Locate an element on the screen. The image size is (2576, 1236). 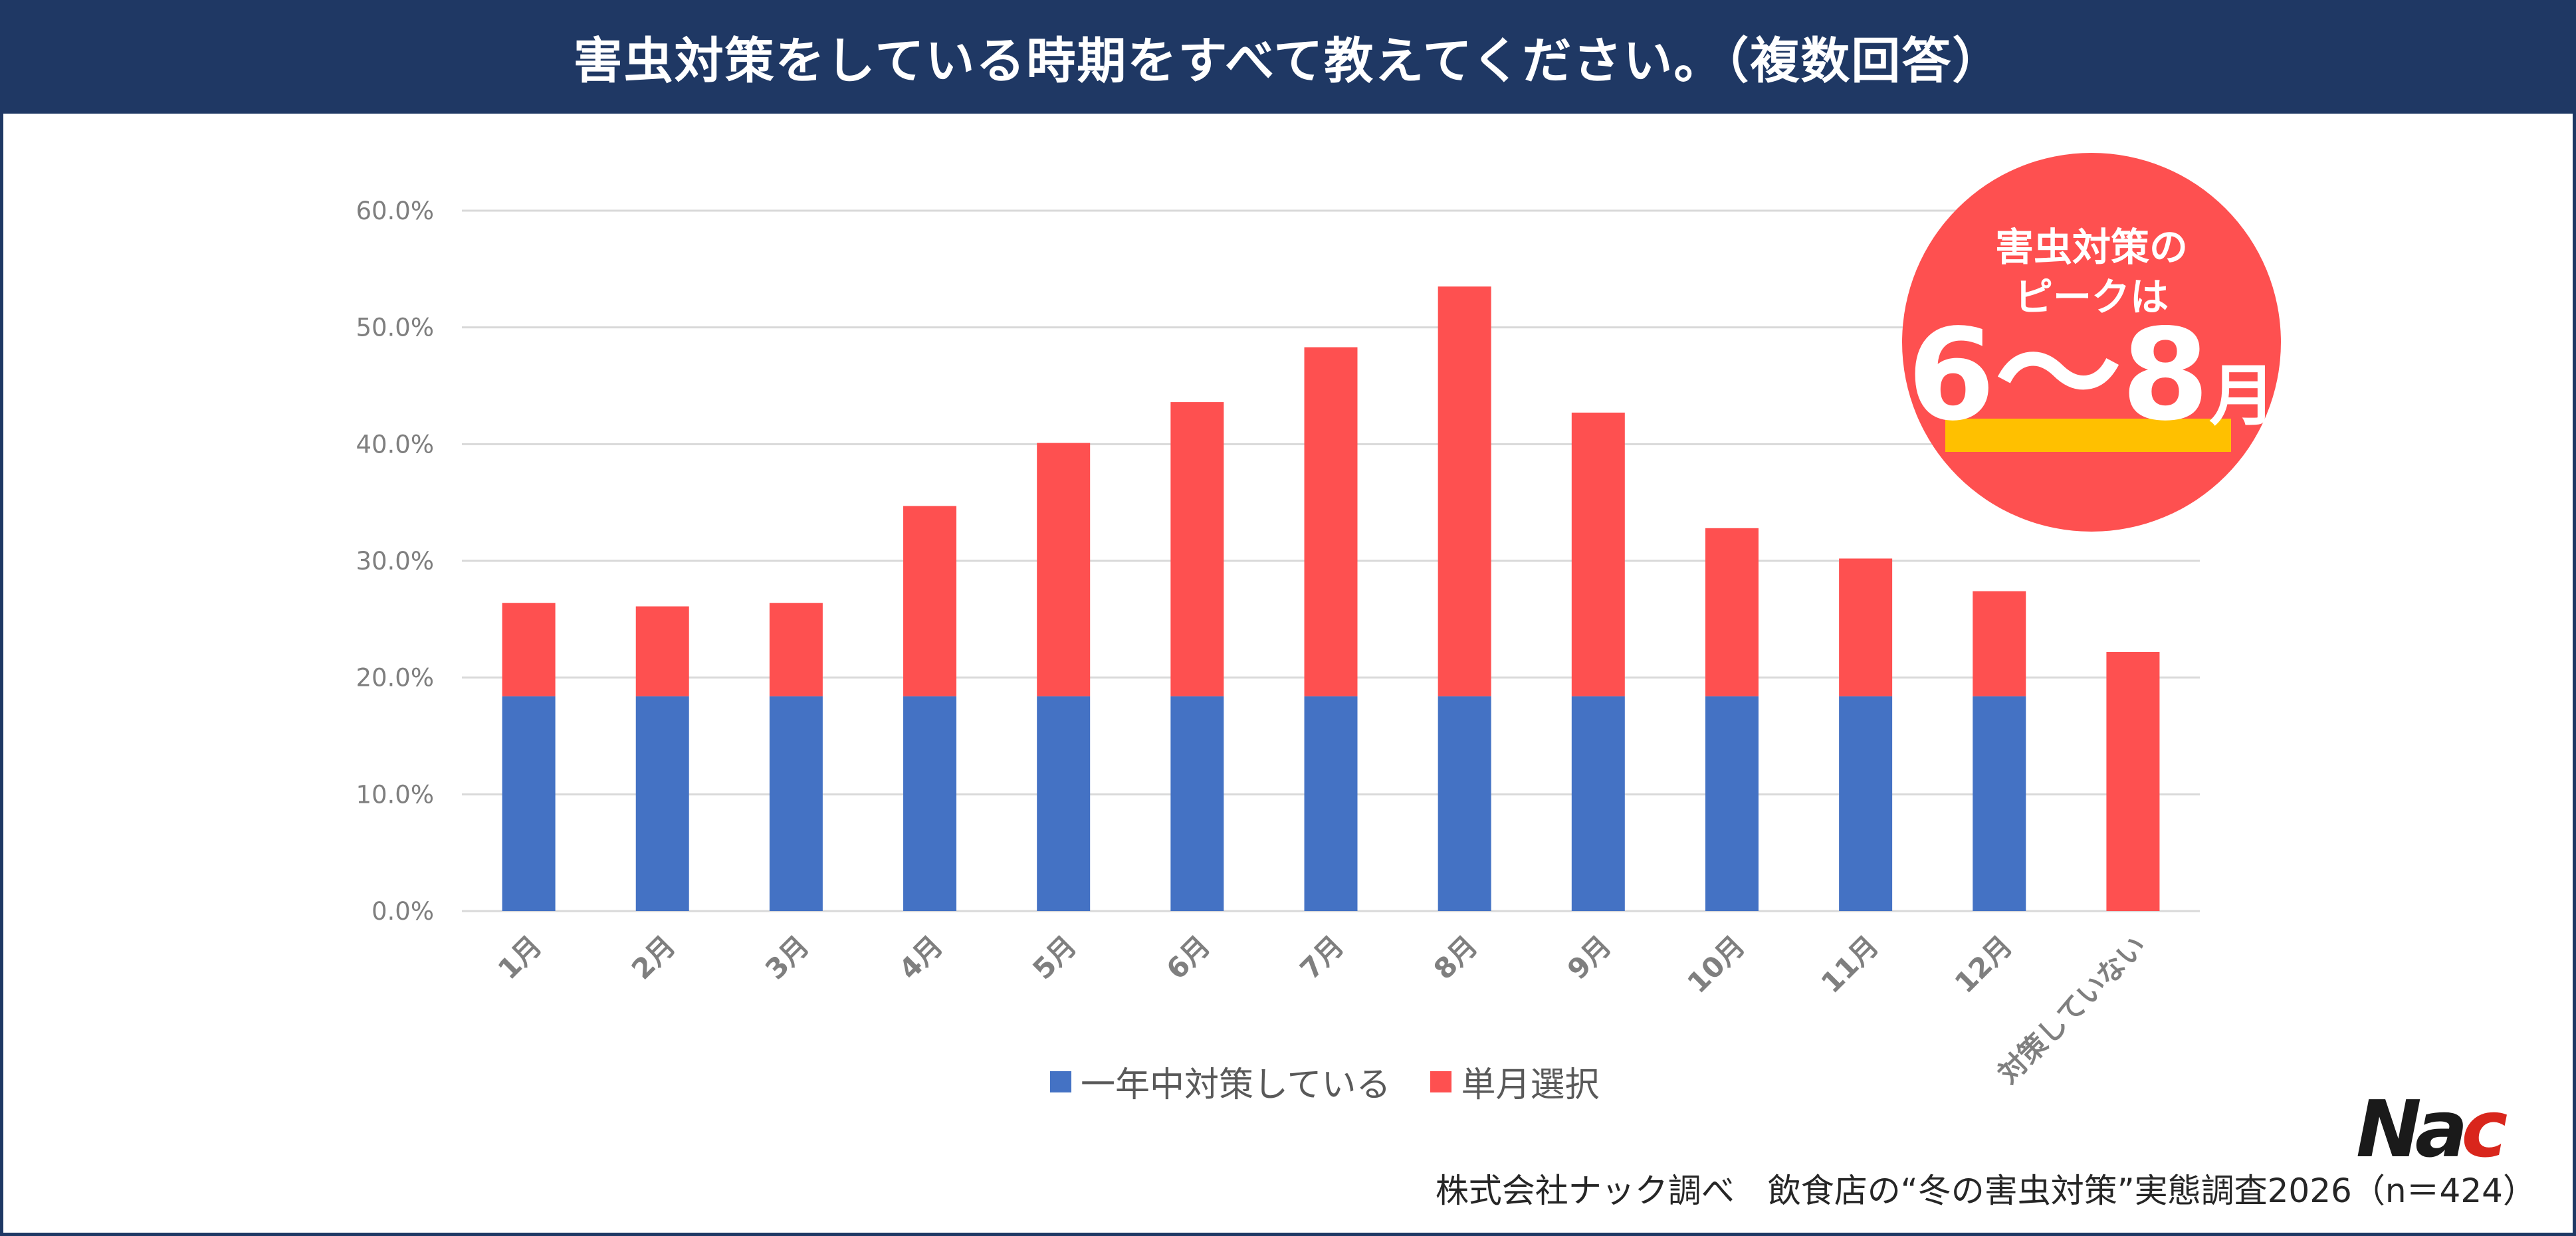
header-banner: 害虫対策をしている時期をすべて教えてください。（複数回答） is located at coordinates (1288, 57).